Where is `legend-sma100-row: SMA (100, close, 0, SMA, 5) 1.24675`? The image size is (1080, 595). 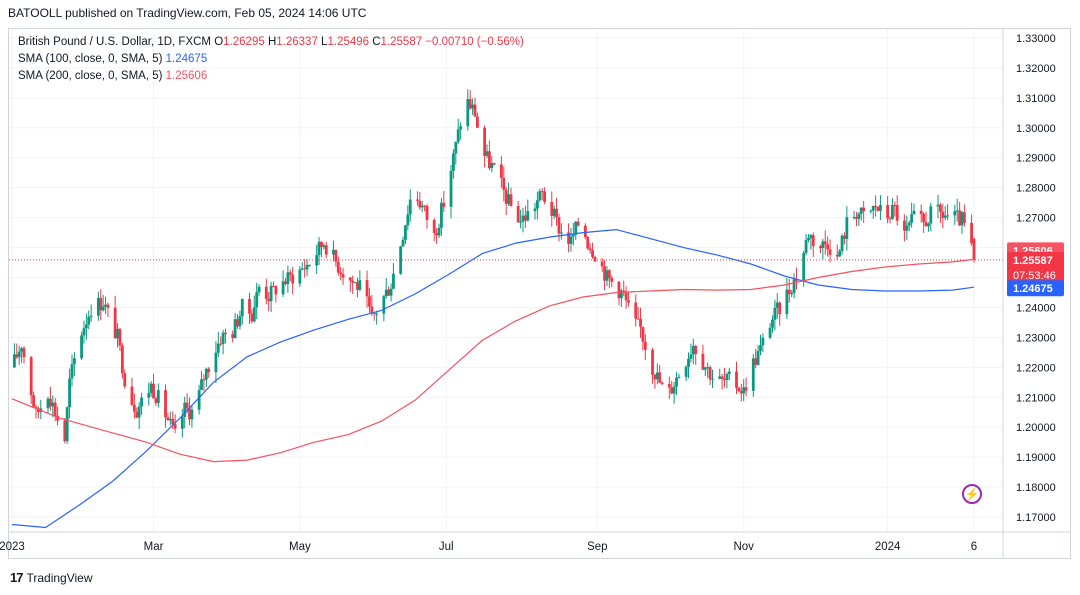
legend-sma100-row: SMA (100, close, 0, SMA, 5) 1.24675 is located at coordinates (271, 59).